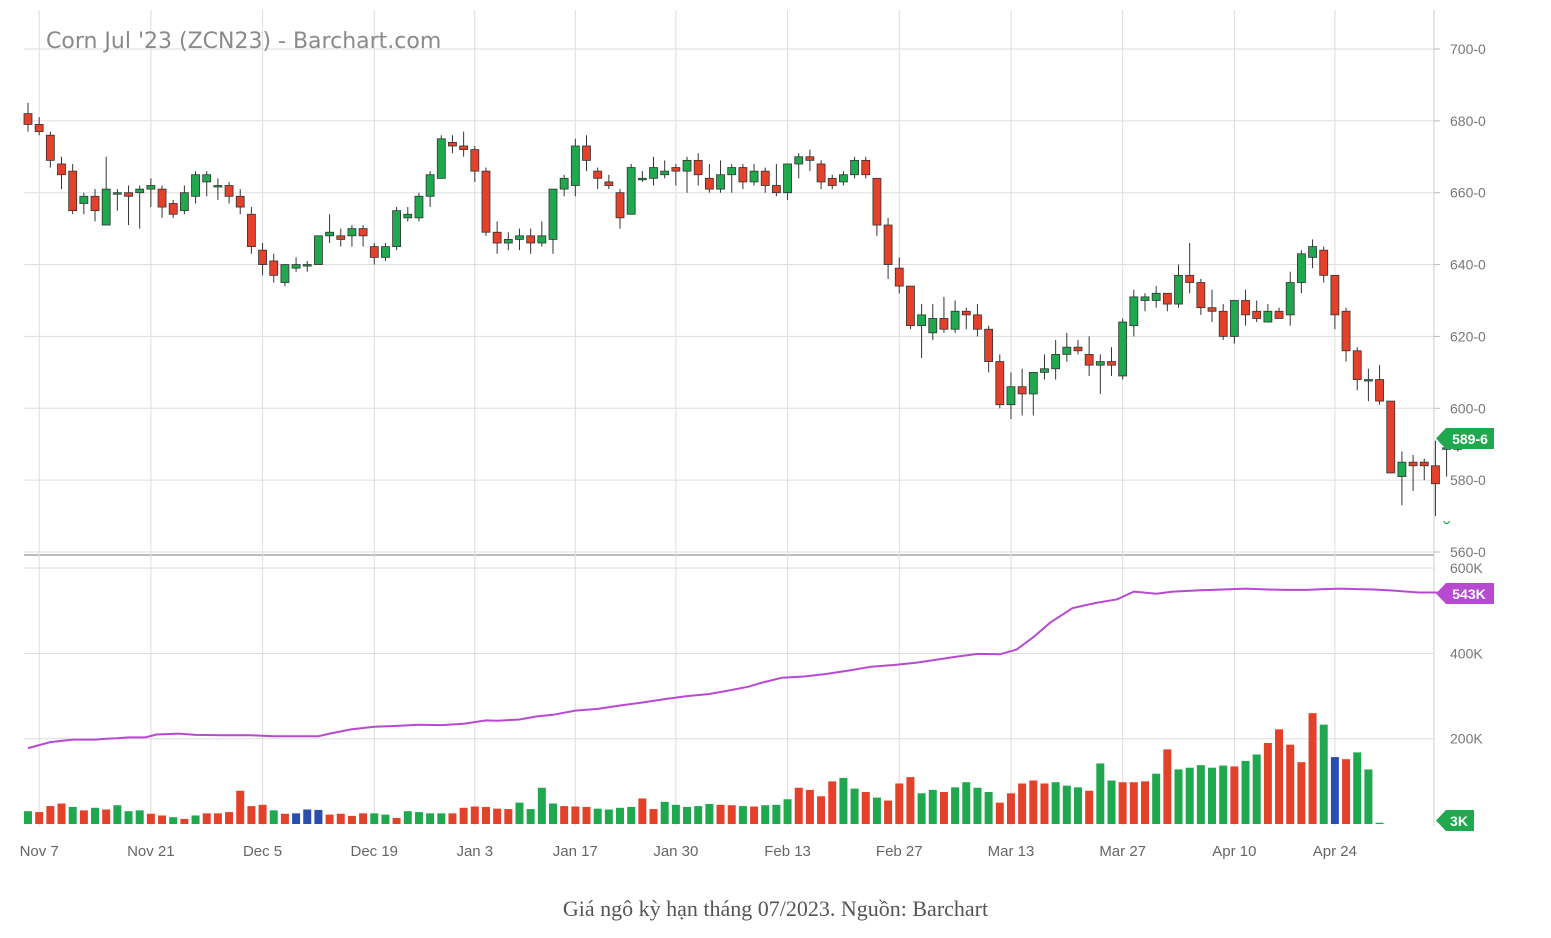  Describe the element at coordinates (1455, 820) in the screenshot. I see `volume-badge: 3K` at that location.